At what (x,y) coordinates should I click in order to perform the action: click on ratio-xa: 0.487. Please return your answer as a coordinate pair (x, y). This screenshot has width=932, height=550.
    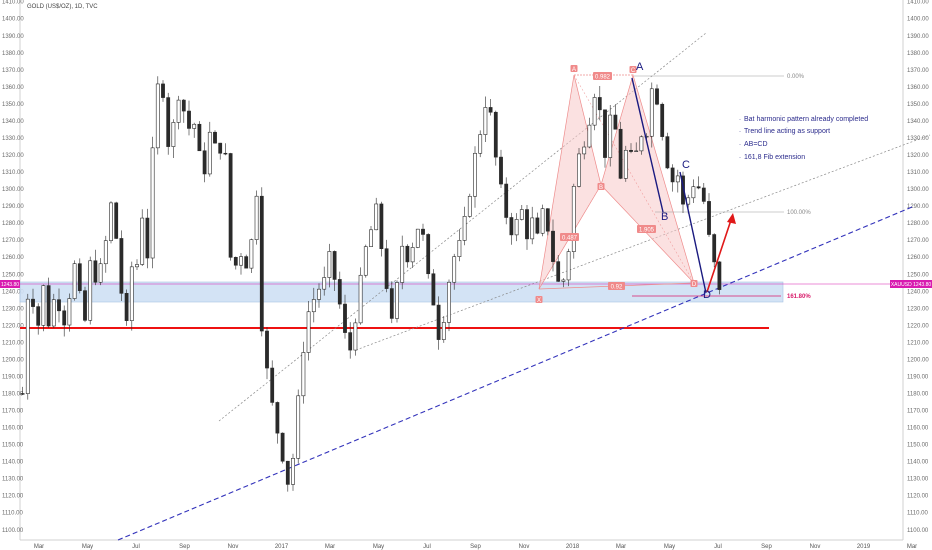
    Looking at the image, I should click on (569, 237).